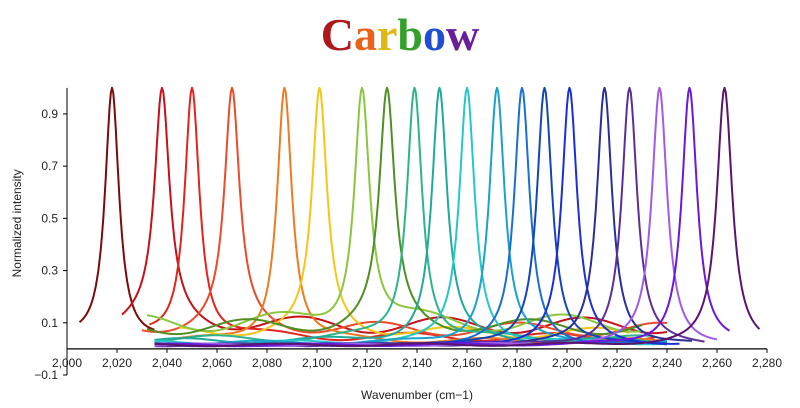  I want to click on x-tick-label: 2,120, so click(367, 363).